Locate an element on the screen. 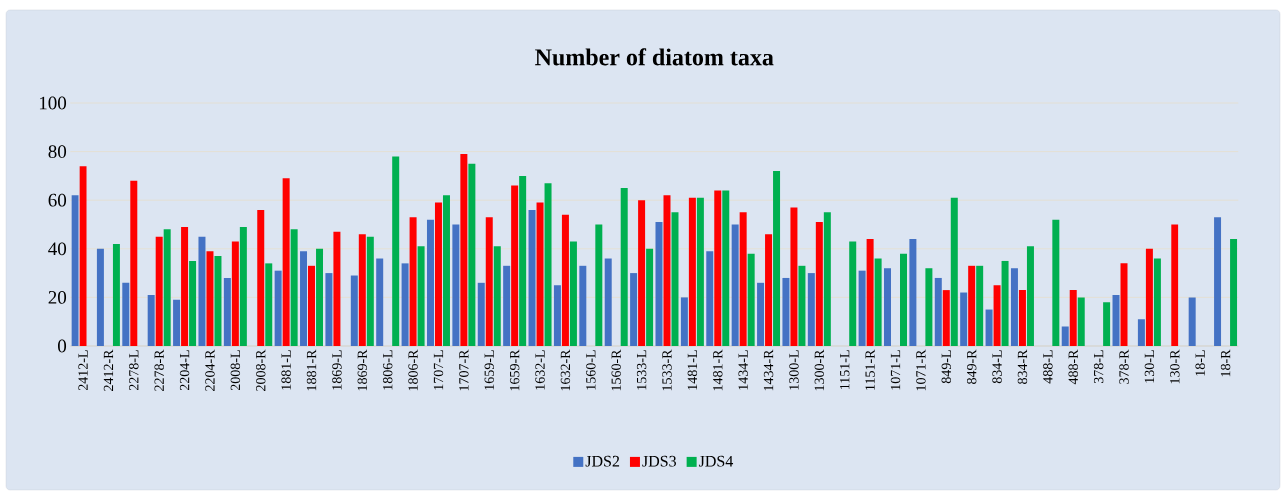 The image size is (1286, 498). x-tick-label: 2008-L is located at coordinates (235, 370).